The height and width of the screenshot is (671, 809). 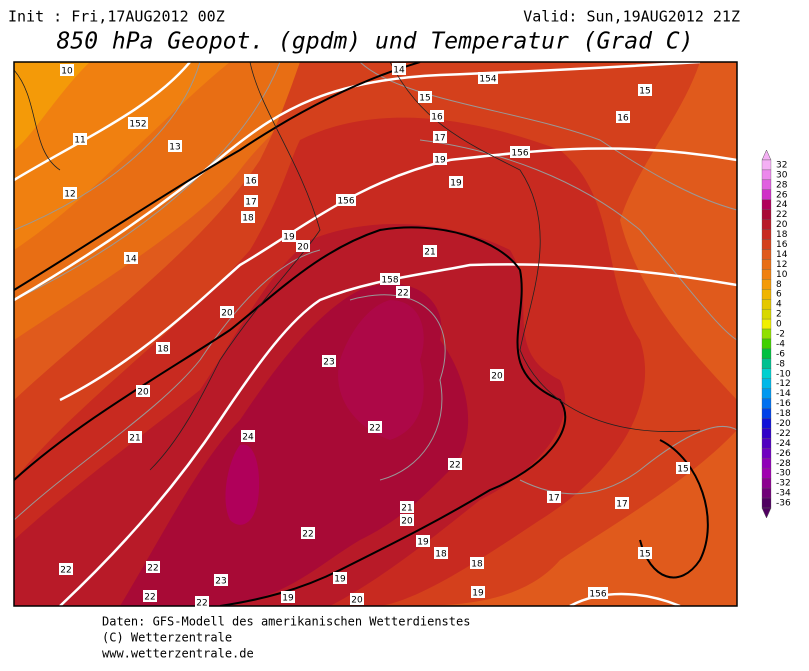 What do you see at coordinates (779, 305) in the screenshot?
I see `legend-label: 4` at bounding box center [779, 305].